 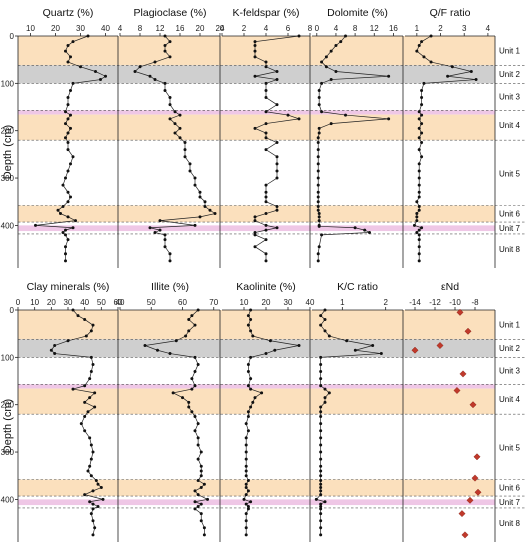 What do you see at coordinates (509, 348) in the screenshot?
I see `unit-label: Unit 2` at bounding box center [509, 348].